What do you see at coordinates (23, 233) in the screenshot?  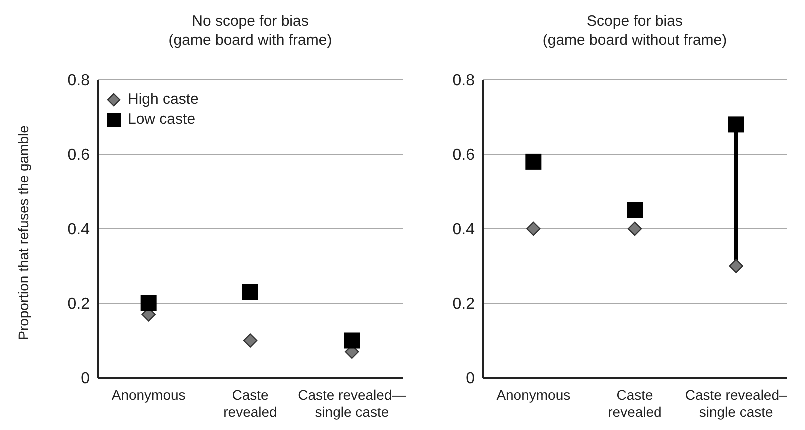 I see `y-axis-title: Proportion that refuses the gamble` at bounding box center [23, 233].